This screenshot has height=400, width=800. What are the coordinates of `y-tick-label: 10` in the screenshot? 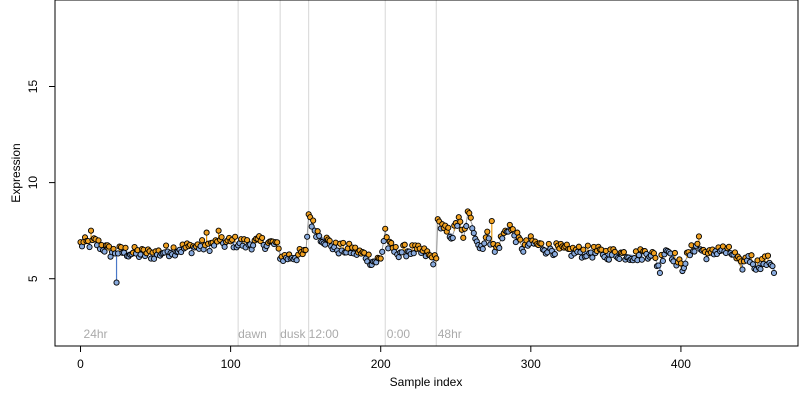 It's located at (33, 183).